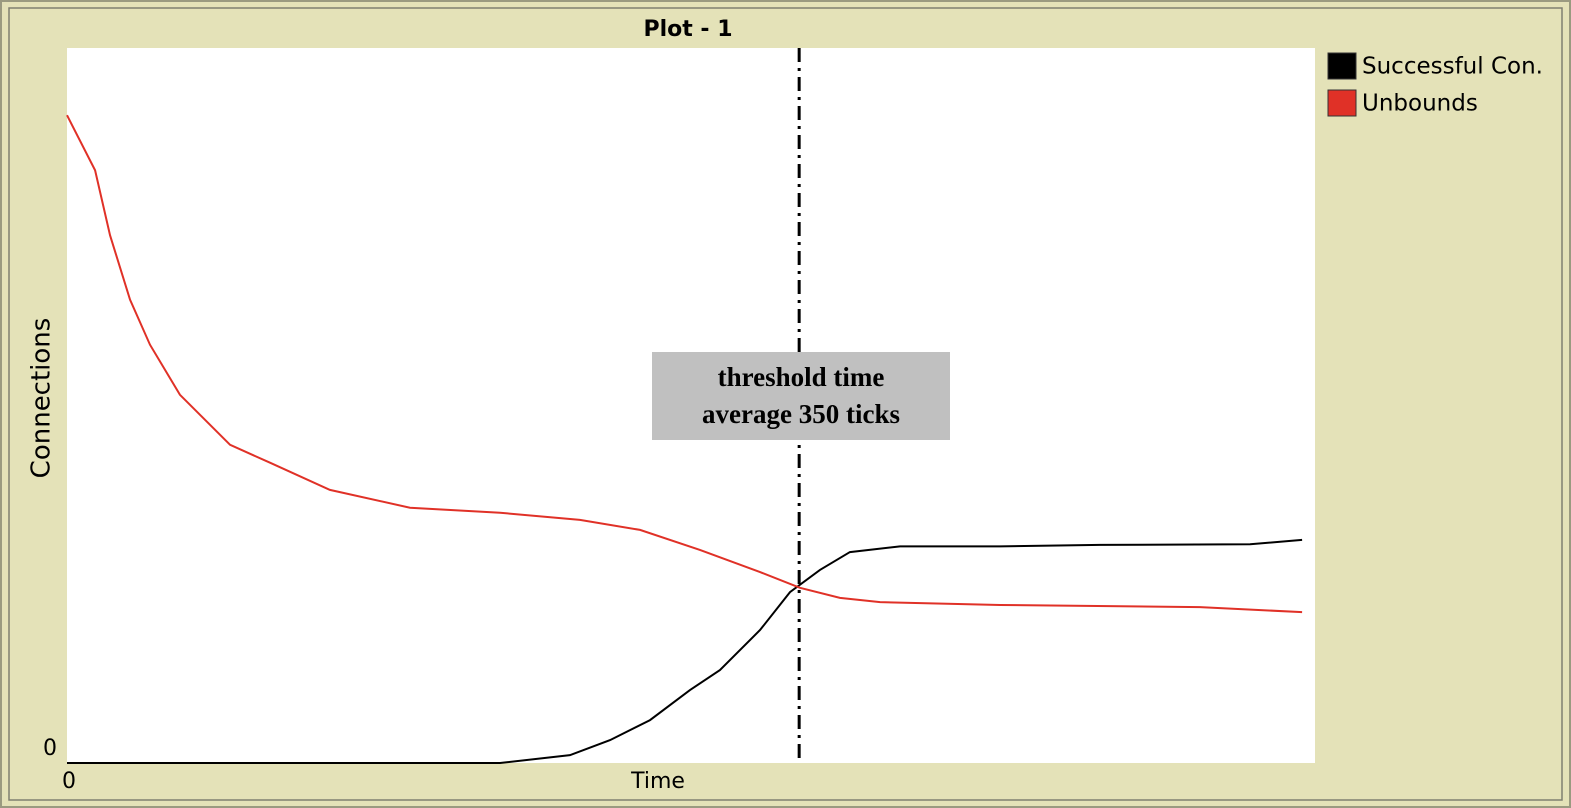  What do you see at coordinates (657, 781) in the screenshot?
I see `x-axis-label: Time` at bounding box center [657, 781].